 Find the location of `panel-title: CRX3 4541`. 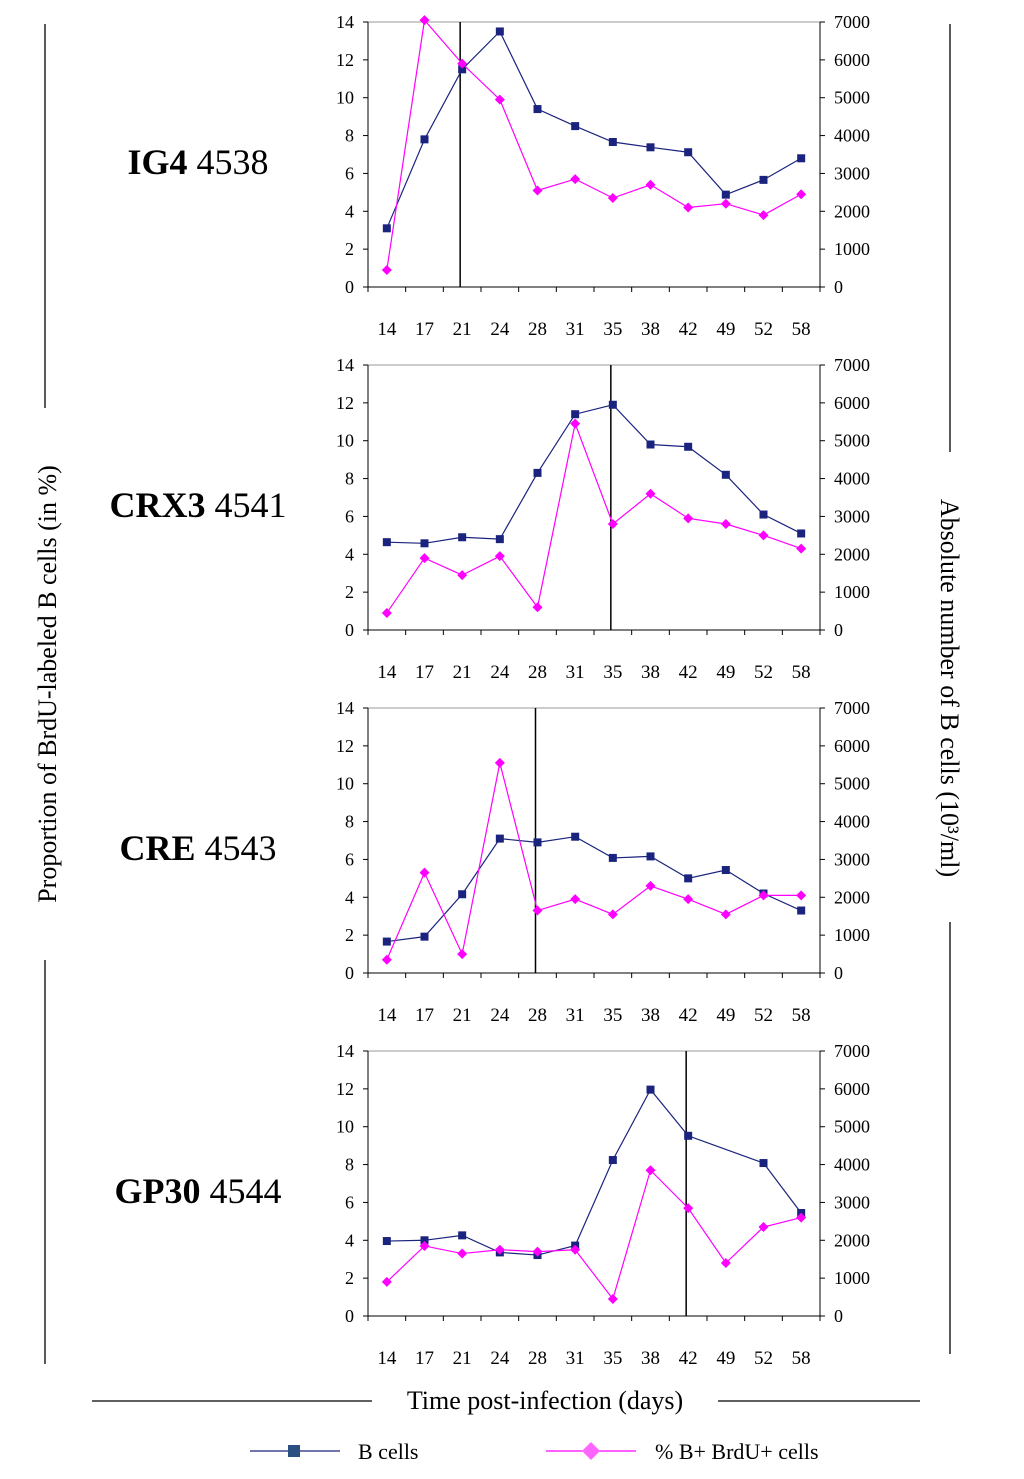

panel-title: CRX3 4541 is located at coordinates (198, 505).